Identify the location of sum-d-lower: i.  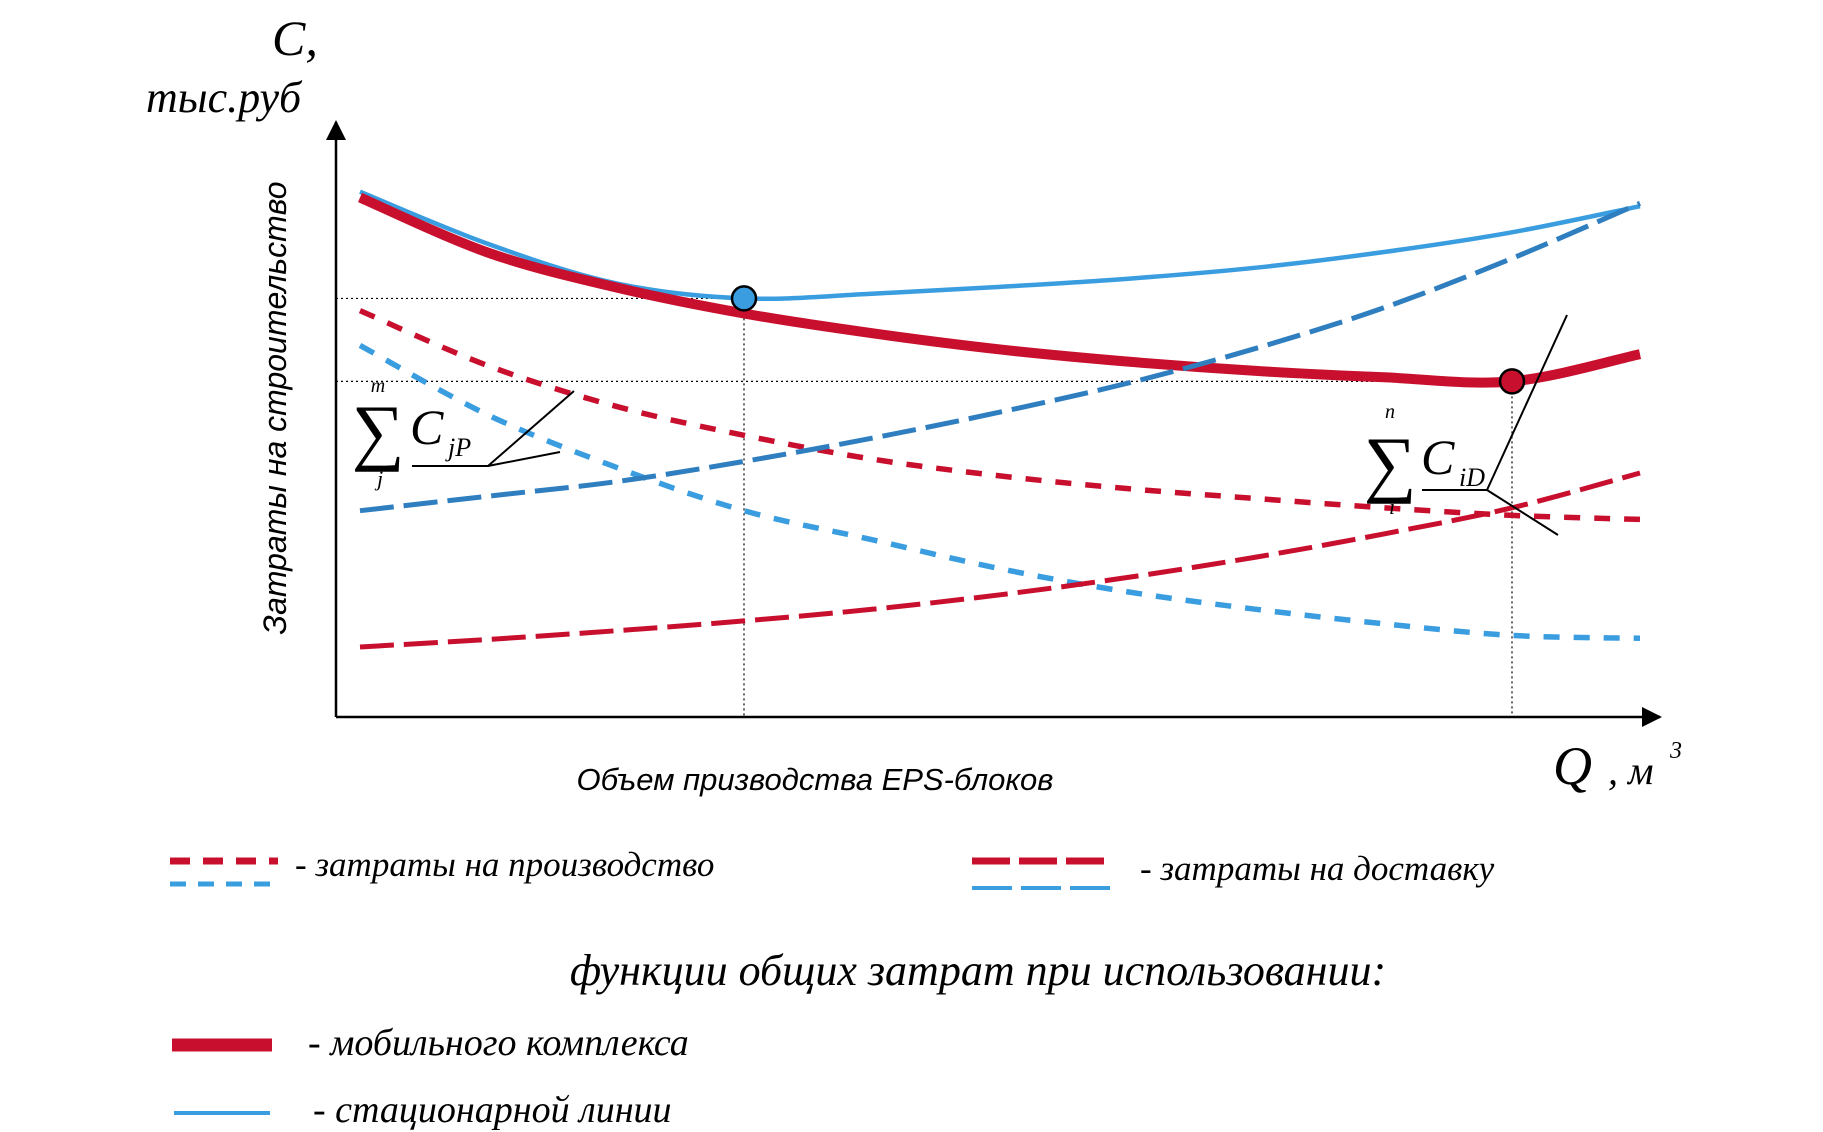
(1392, 506).